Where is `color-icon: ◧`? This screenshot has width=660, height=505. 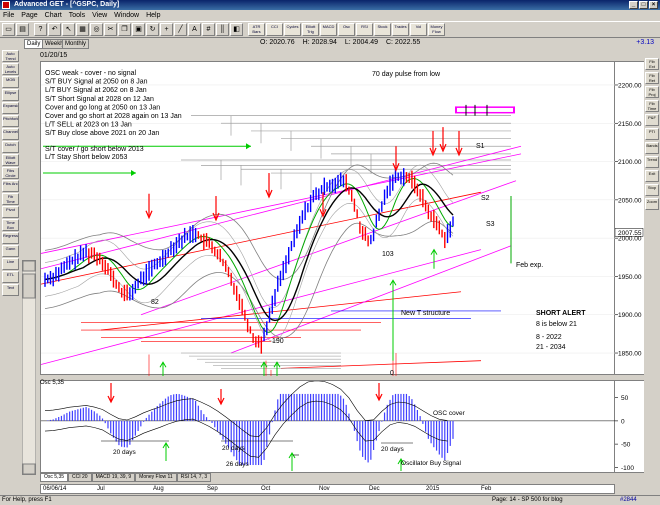 color-icon: ◧ is located at coordinates (236, 29).